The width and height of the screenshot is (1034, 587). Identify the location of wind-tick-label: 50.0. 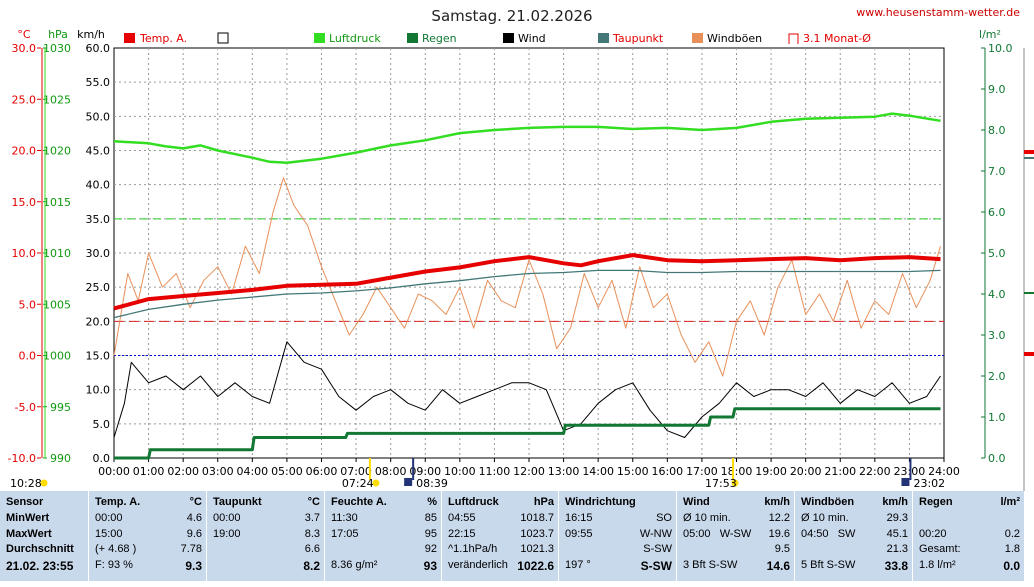
(98, 116).